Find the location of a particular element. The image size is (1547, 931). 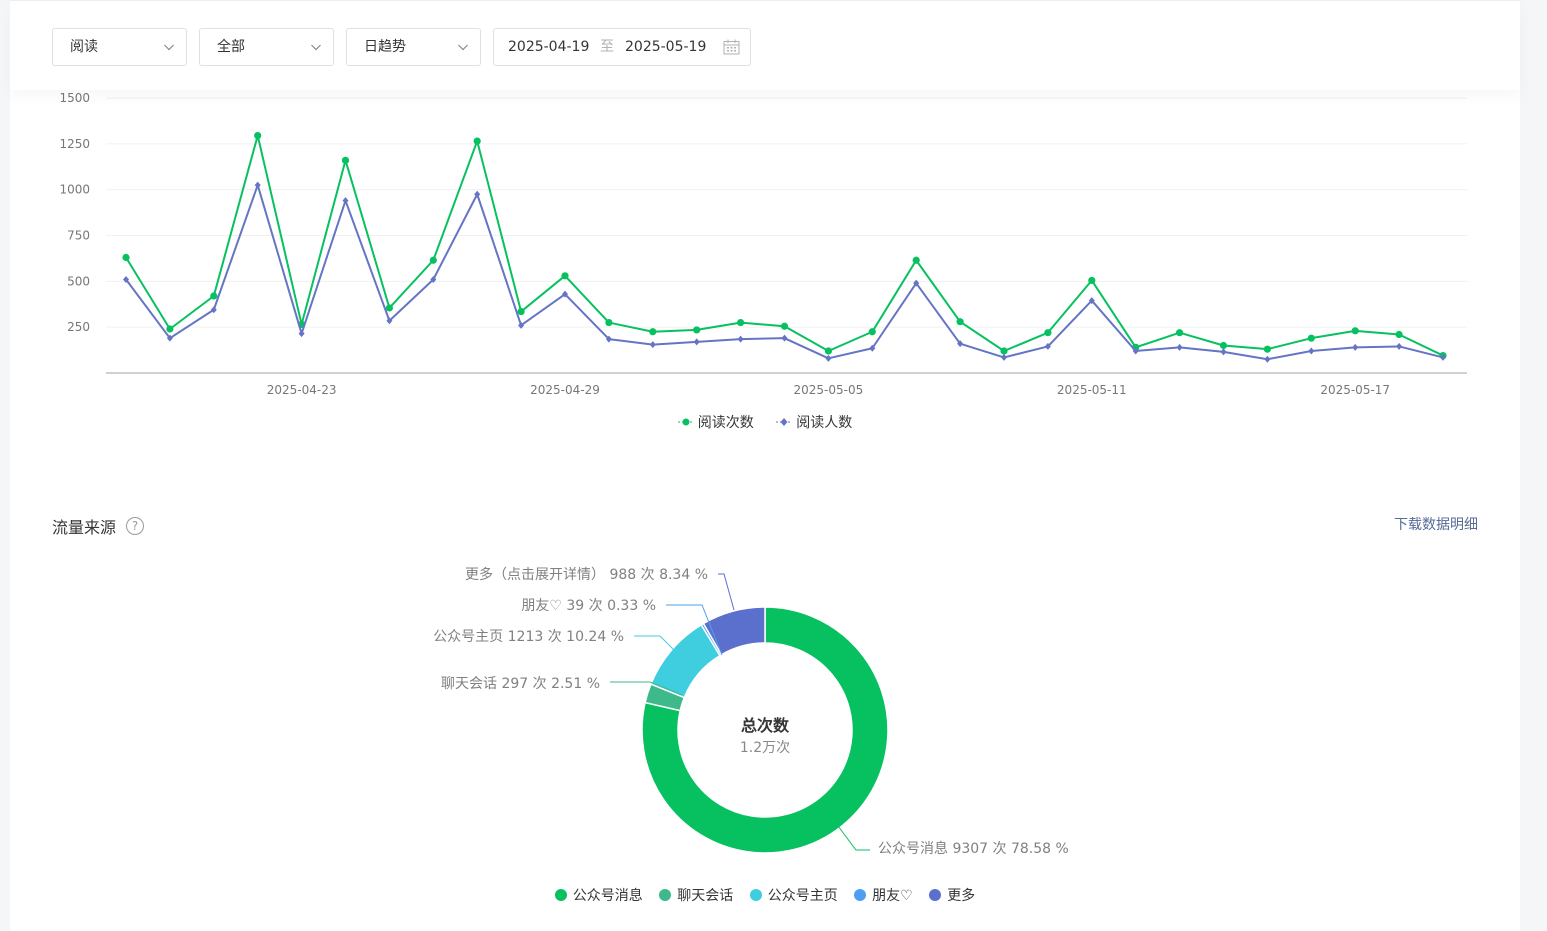

period-select: 日趋势 is located at coordinates (413, 47).